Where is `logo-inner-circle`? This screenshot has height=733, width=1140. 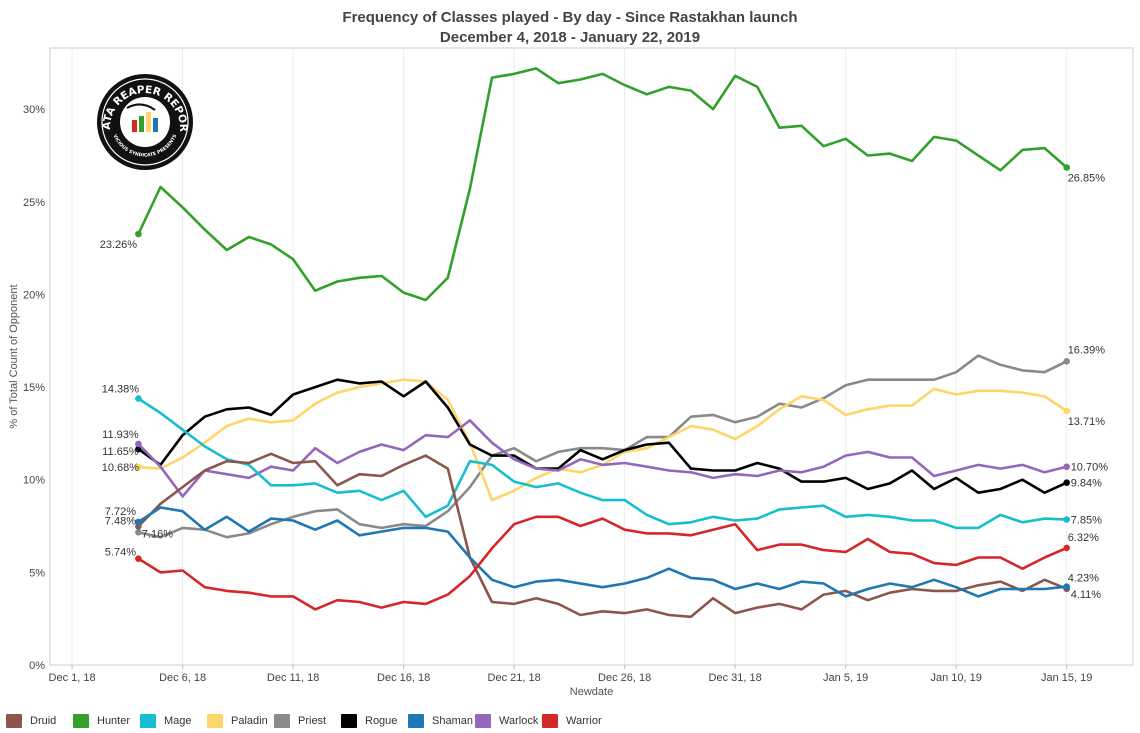
logo-inner-circle is located at coordinates (145, 122).